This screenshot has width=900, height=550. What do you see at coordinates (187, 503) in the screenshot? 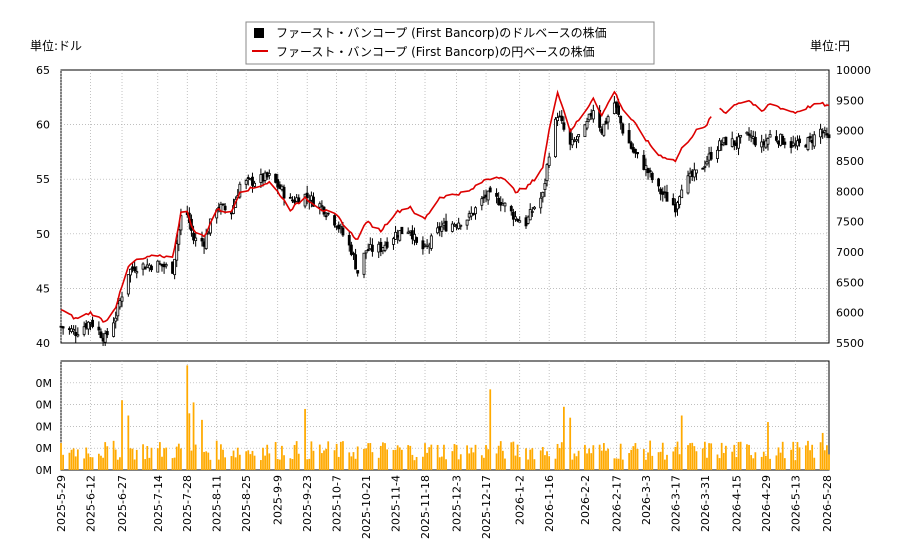
I see `x-tick-label: 2025-7-28` at bounding box center [187, 503].